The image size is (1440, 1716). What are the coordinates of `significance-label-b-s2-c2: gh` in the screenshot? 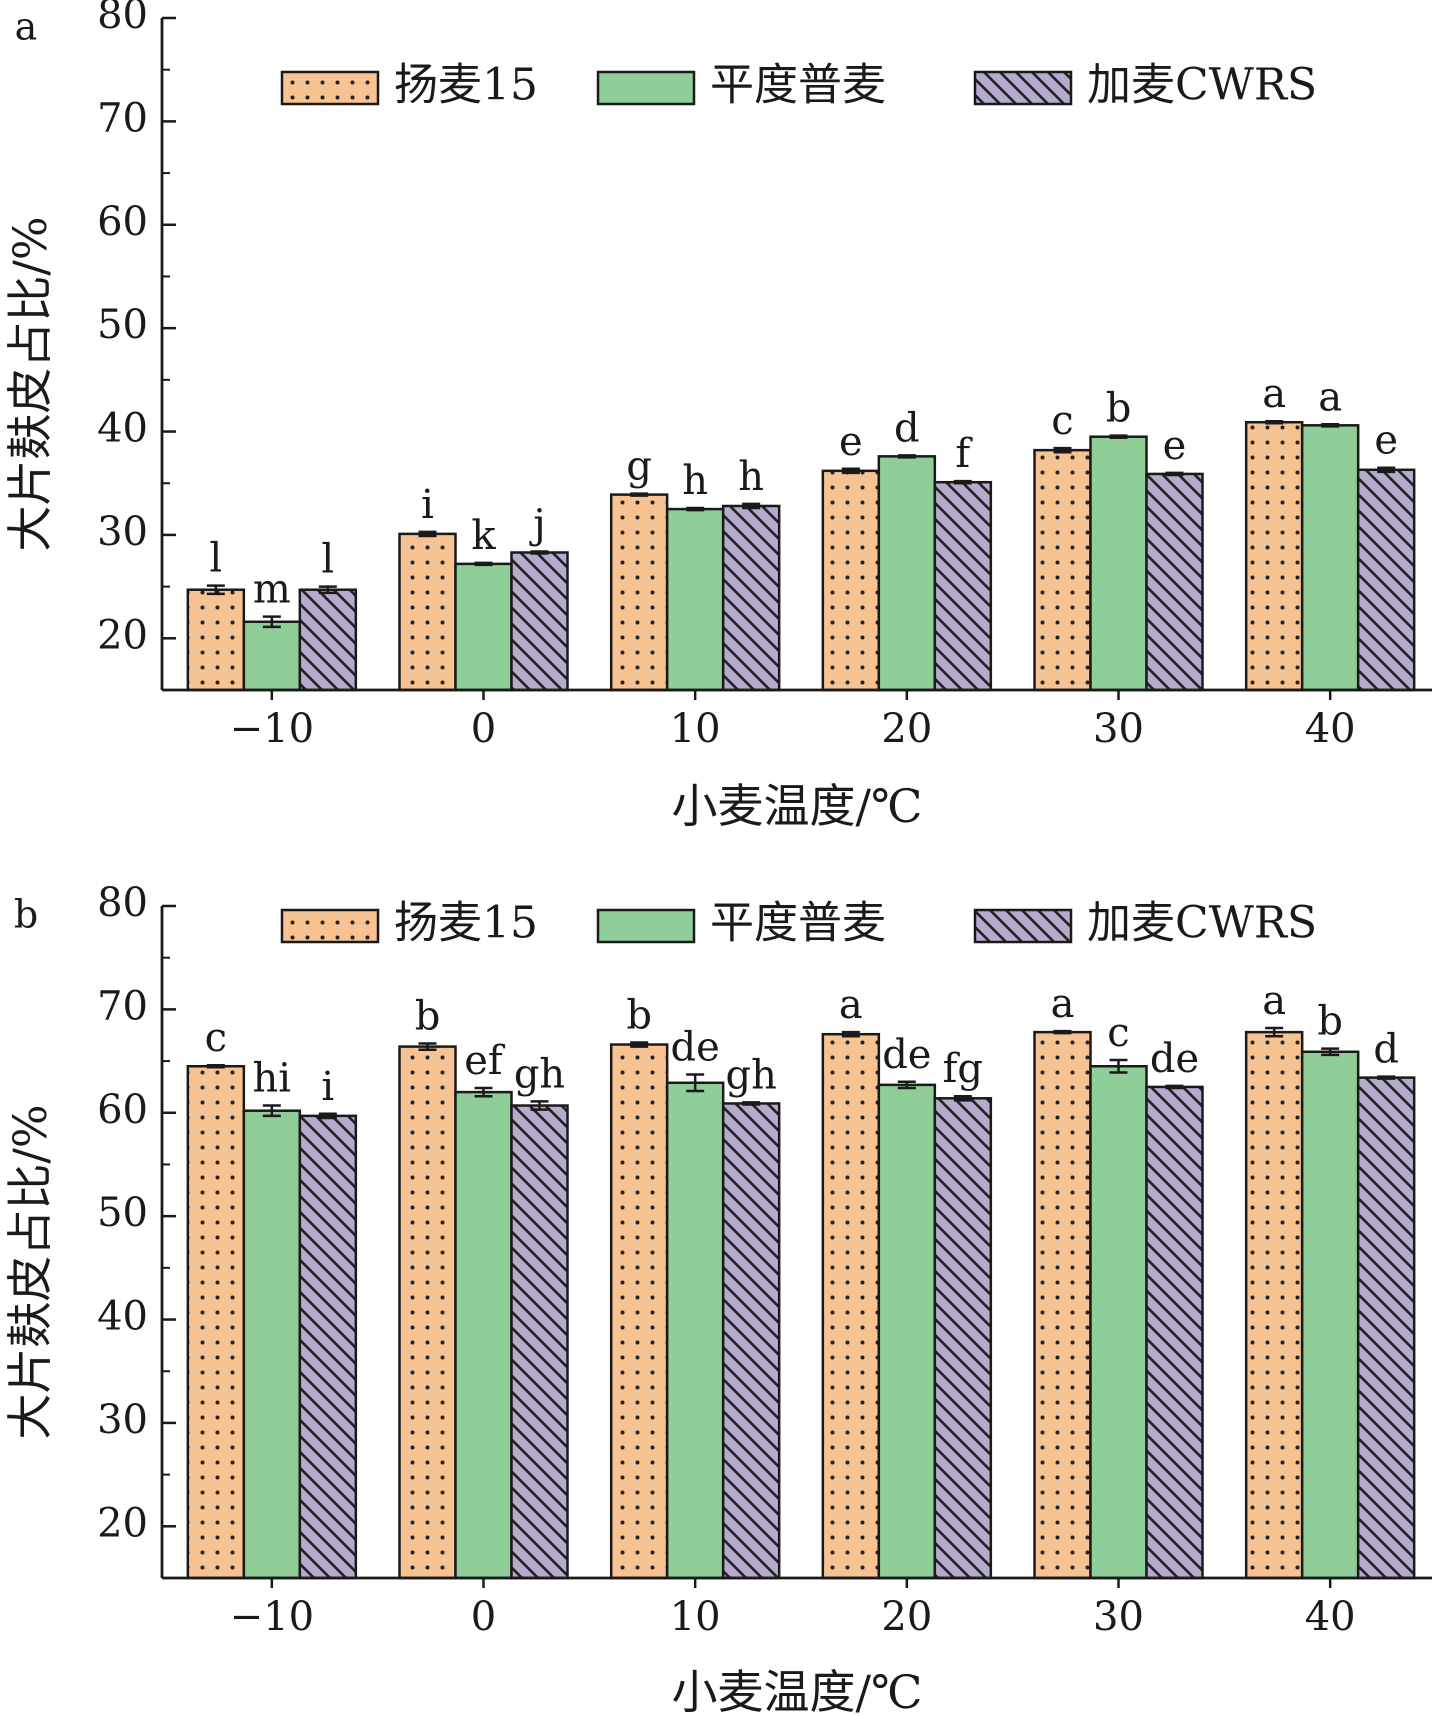 It's located at (750, 1075).